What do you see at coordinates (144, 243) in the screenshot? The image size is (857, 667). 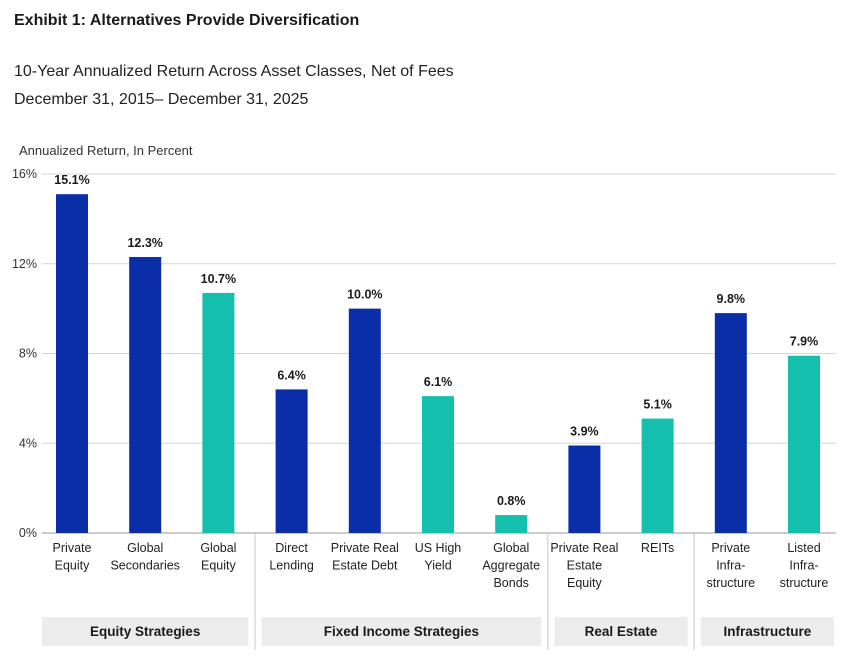 I see `bar-value-label: 12.3%` at bounding box center [144, 243].